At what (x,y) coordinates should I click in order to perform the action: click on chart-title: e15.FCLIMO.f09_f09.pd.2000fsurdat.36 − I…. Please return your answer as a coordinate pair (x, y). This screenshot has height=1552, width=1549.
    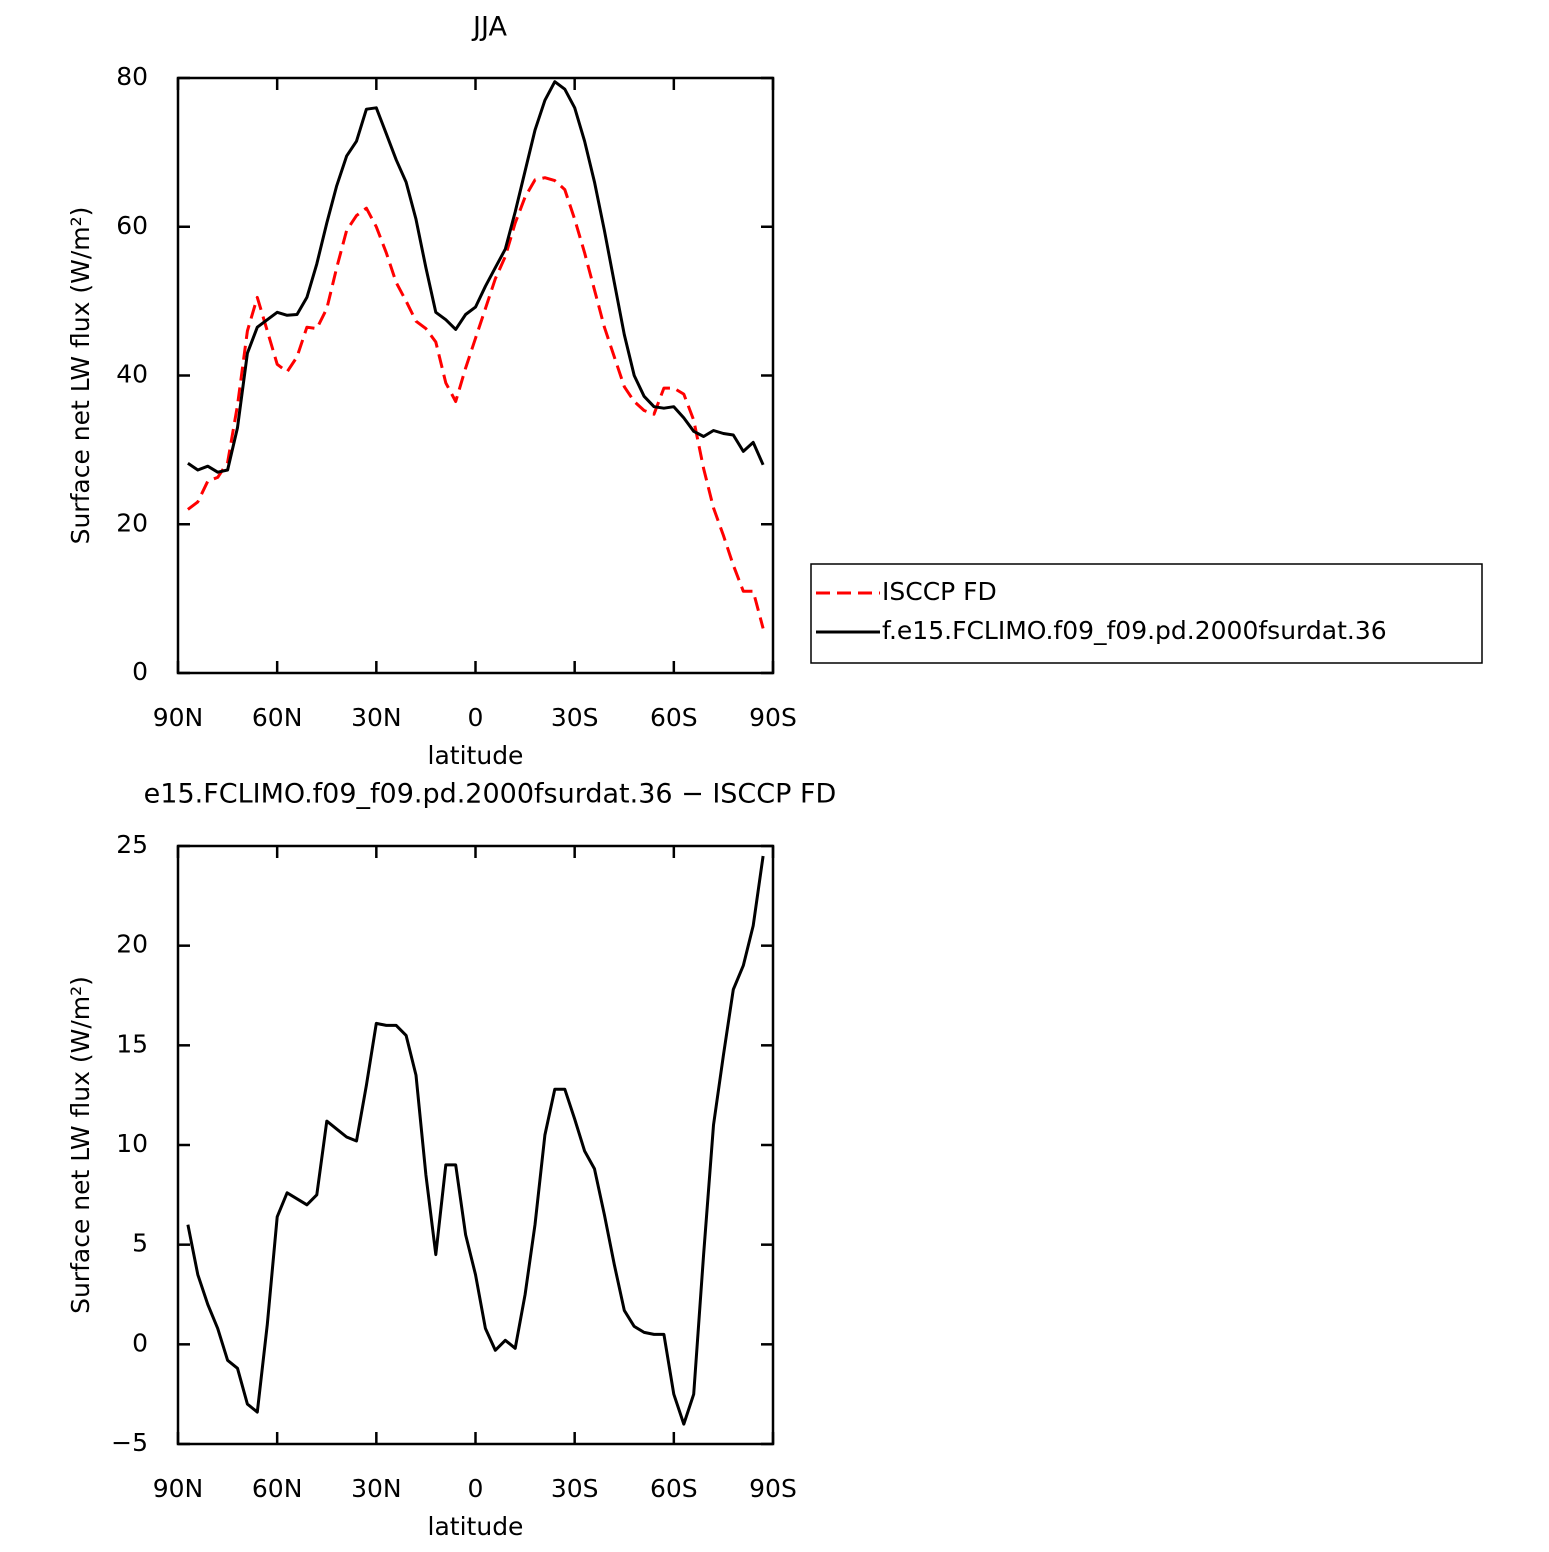
    Looking at the image, I should click on (490, 794).